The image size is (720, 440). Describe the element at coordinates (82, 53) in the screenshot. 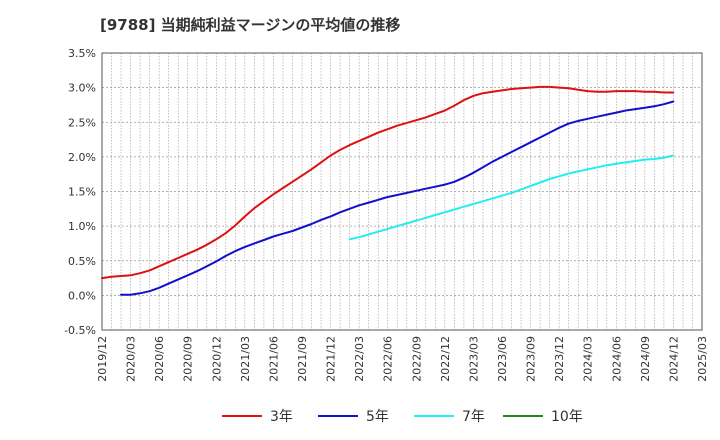

I see `y-tick-label: 3.5%` at that location.